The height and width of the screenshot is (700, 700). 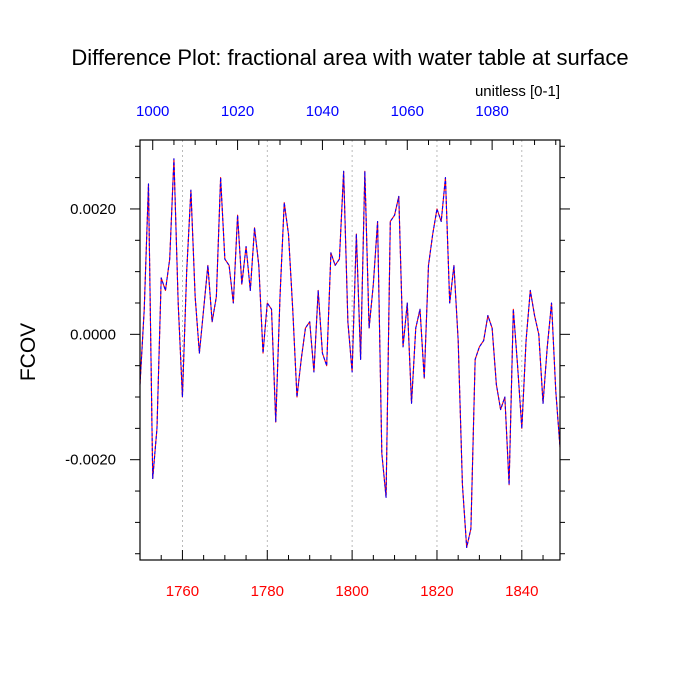 What do you see at coordinates (237, 111) in the screenshot?
I see `x-top-tick-label-1020: 1020` at bounding box center [237, 111].